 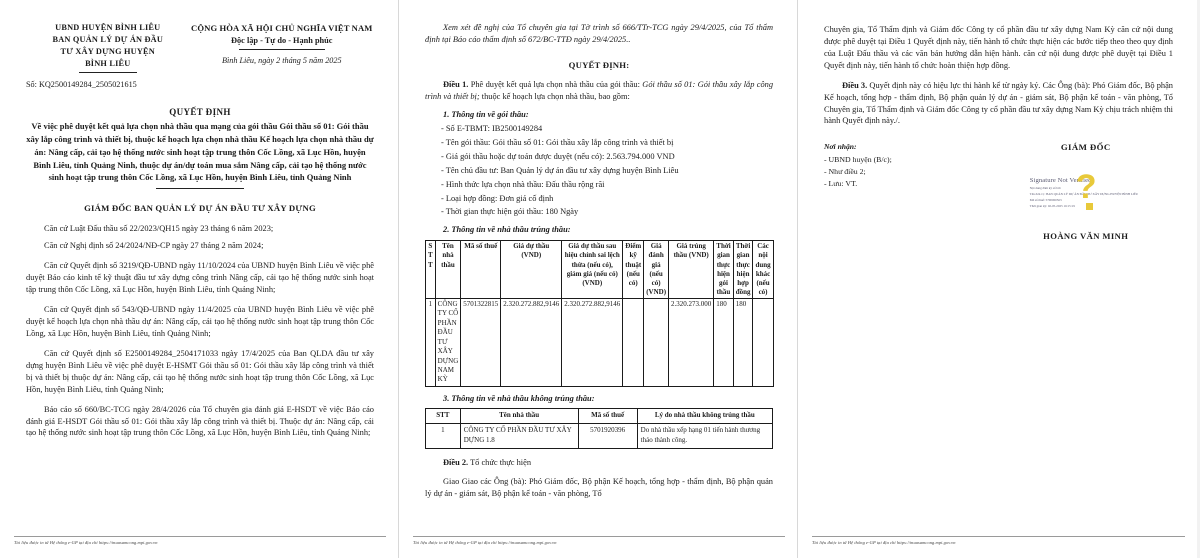 What do you see at coordinates (497, 198) in the screenshot?
I see `package-field-contract-type: - Loại hợp đồng: Đơn giá cố định` at bounding box center [497, 198].